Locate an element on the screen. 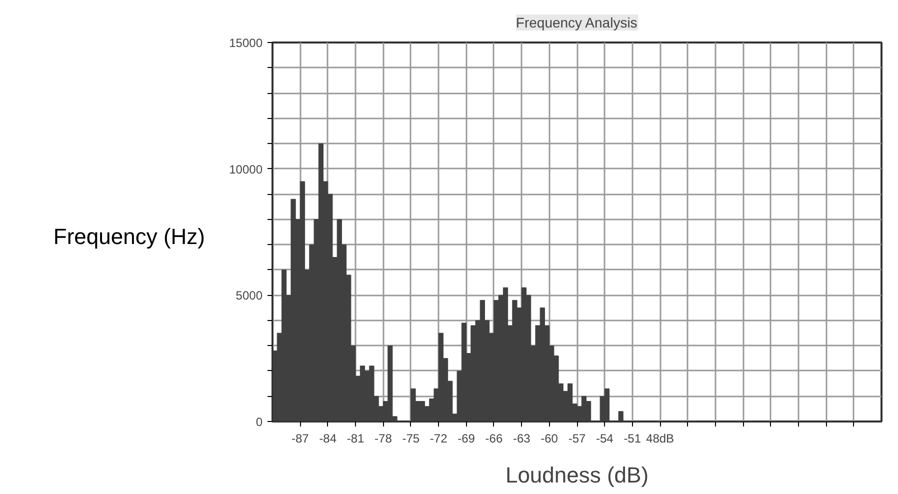 This screenshot has width=898, height=494. x-tick-label: -75 is located at coordinates (411, 439).